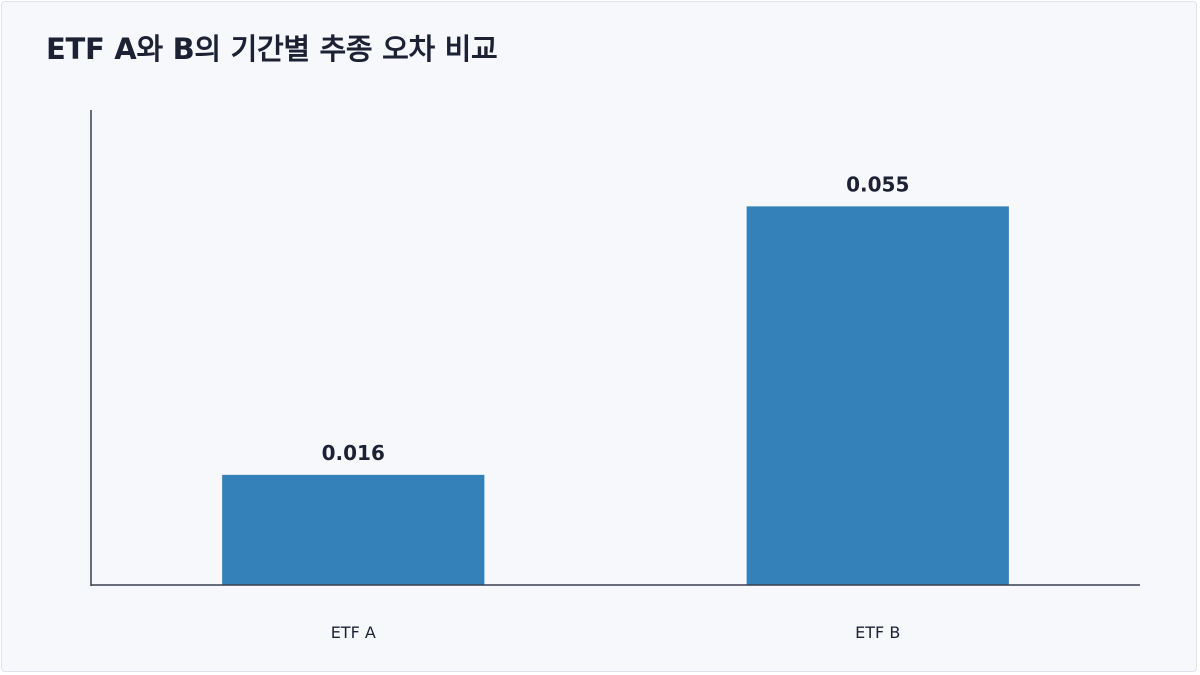 The width and height of the screenshot is (1200, 675). Describe the element at coordinates (877, 184) in the screenshot. I see `data-label-etf-b: 0.055` at that location.